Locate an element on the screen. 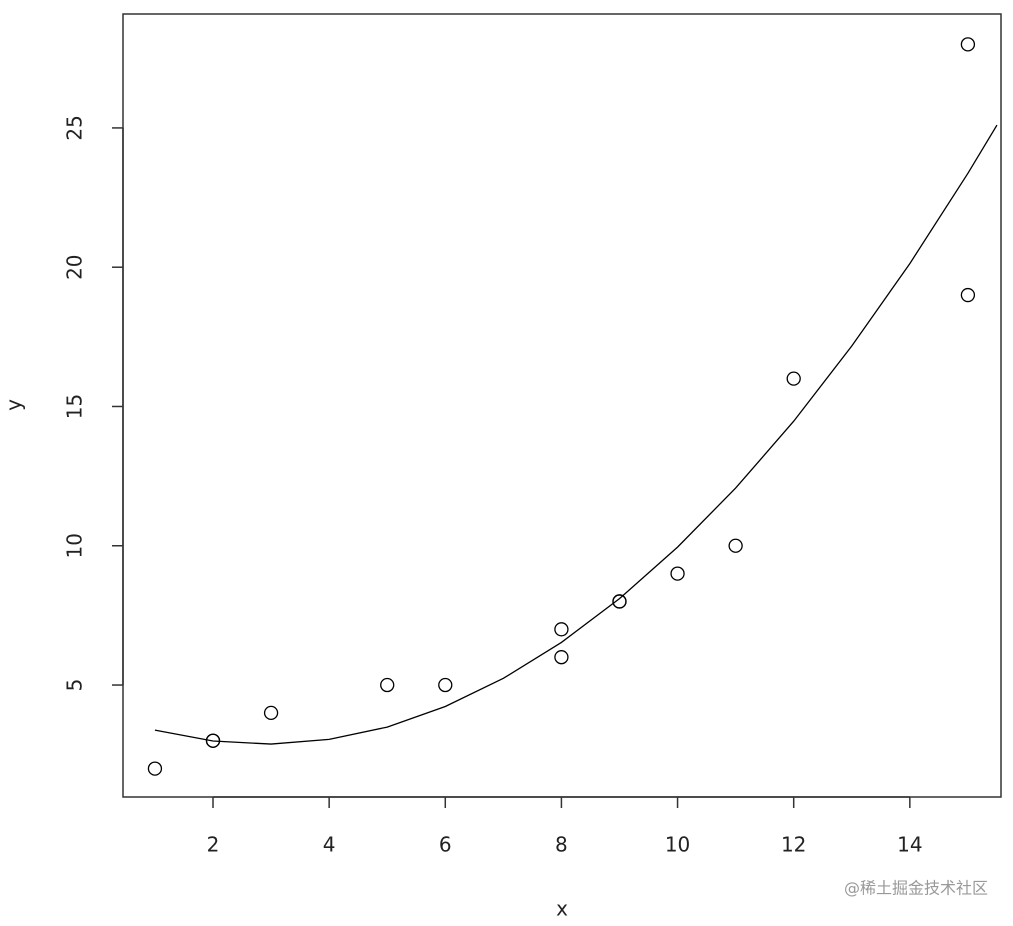 This screenshot has width=1013, height=926. y-tick-label: 20 is located at coordinates (75, 266).